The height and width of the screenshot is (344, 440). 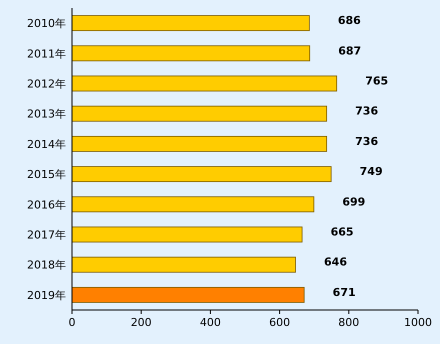 I want to click on y-tick-label: 2010年, so click(x=46, y=23).